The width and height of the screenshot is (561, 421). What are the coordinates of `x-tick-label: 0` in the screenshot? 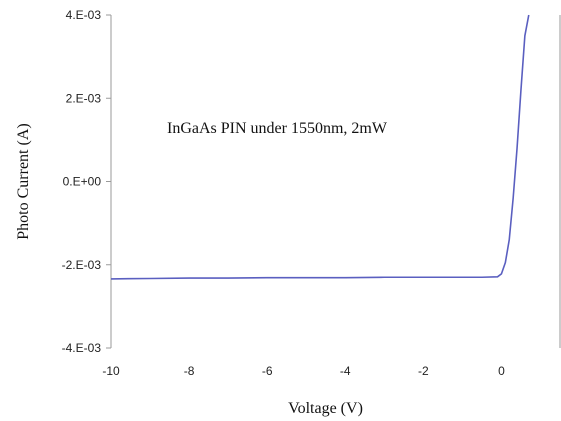 It's located at (501, 371).